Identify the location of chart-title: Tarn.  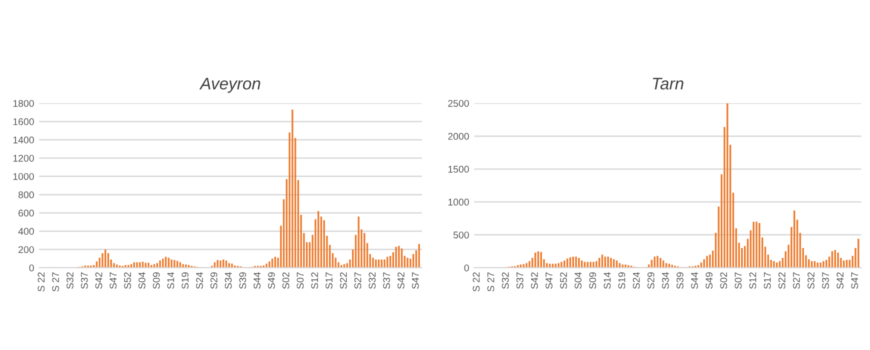
(668, 84).